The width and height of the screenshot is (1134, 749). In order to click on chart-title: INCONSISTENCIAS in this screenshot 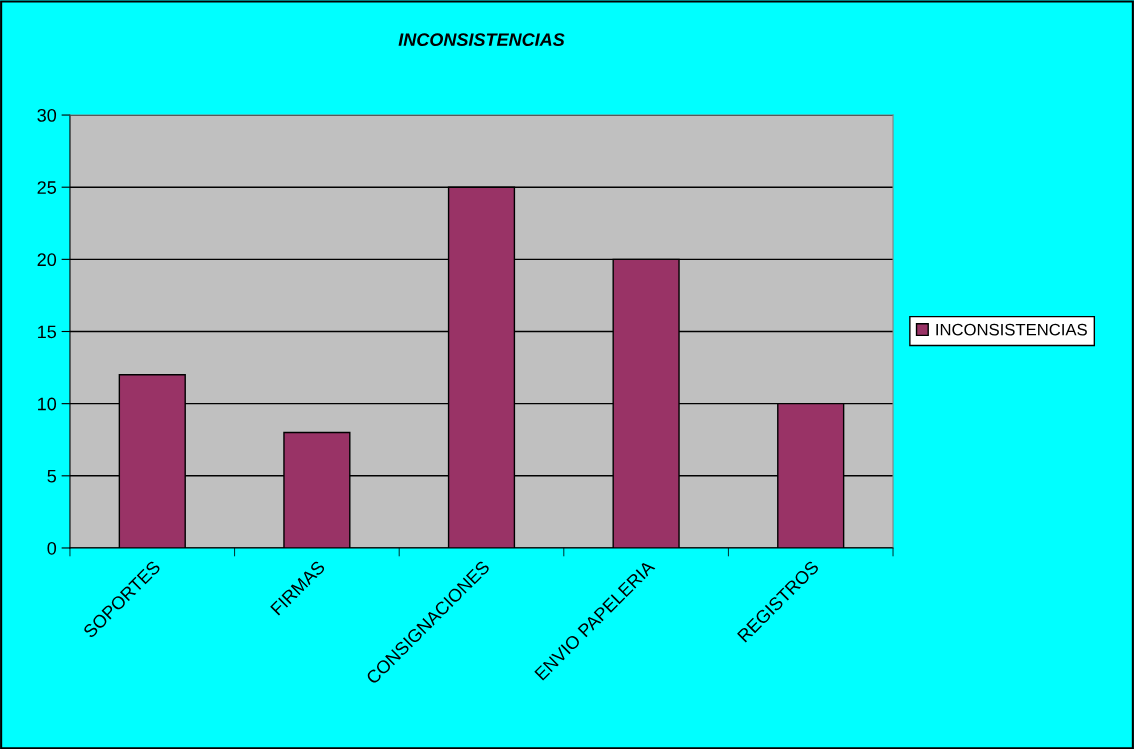, I will do `click(481, 40)`.